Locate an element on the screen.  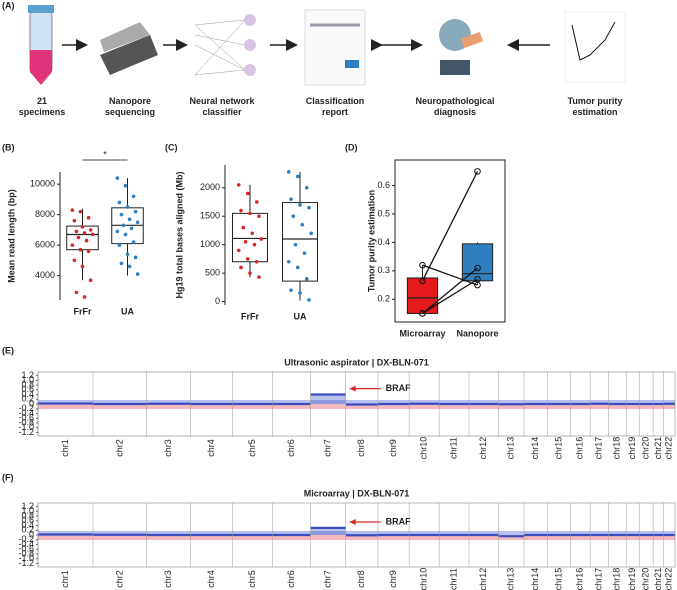
plot-border is located at coordinates (356, 404).